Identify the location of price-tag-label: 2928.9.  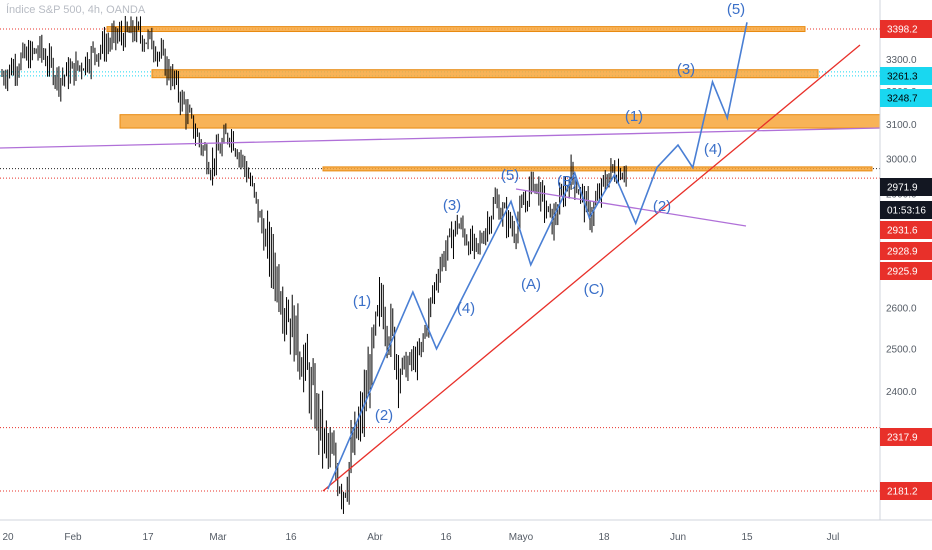
(902, 252).